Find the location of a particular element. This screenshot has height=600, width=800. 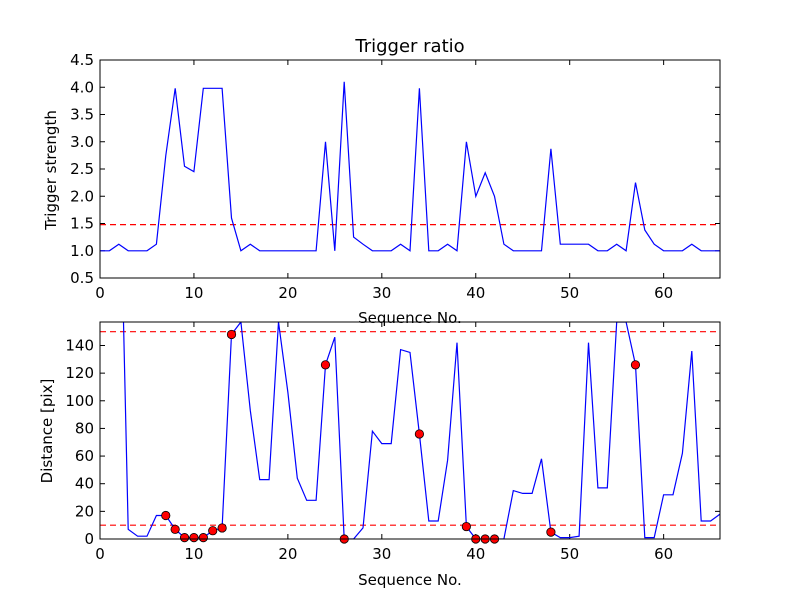

y-tick-label: 3.5 is located at coordinates (82, 115).